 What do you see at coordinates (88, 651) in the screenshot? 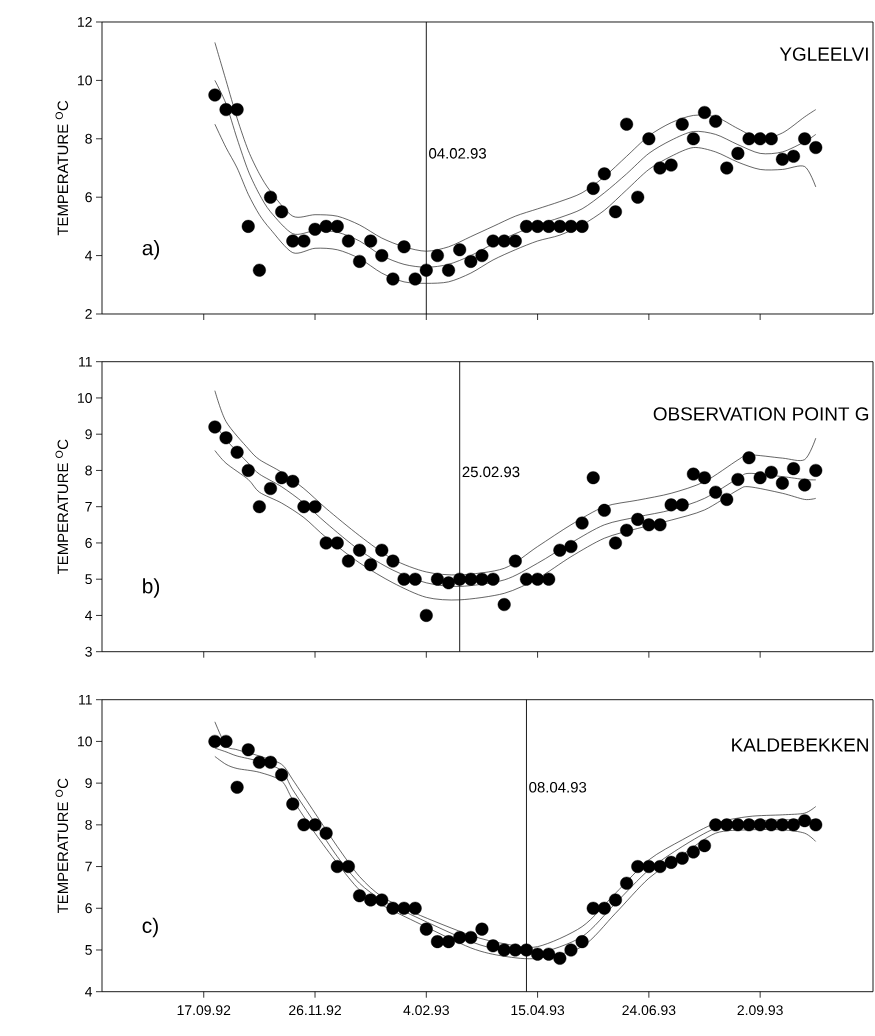
I see `y-tick-label: 3` at bounding box center [88, 651].